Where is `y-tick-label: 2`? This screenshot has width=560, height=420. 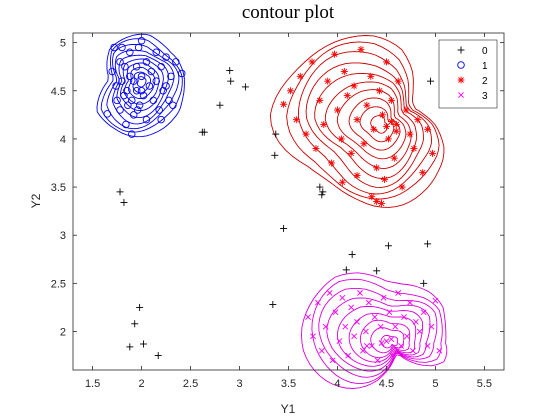
y-tick-label: 2 is located at coordinates (63, 332).